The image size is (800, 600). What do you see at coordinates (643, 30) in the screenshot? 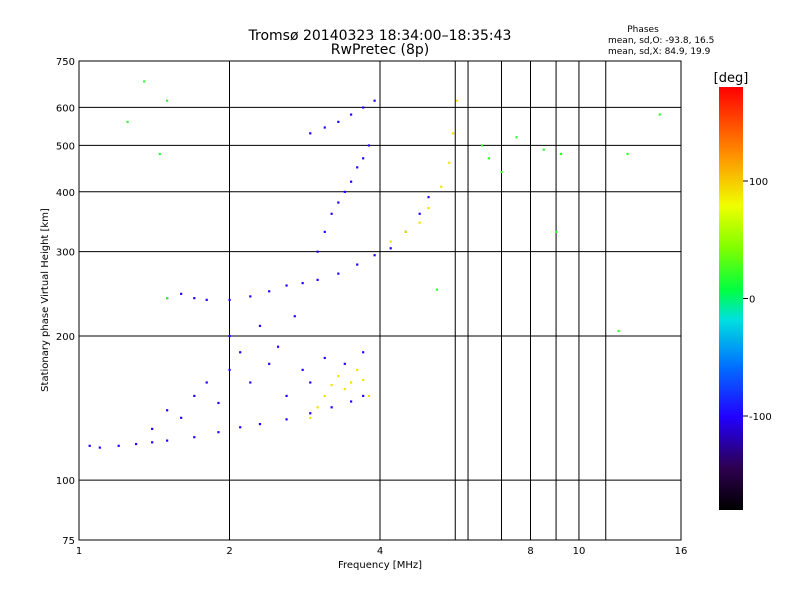
I see `stats-title: Phases` at bounding box center [643, 30].